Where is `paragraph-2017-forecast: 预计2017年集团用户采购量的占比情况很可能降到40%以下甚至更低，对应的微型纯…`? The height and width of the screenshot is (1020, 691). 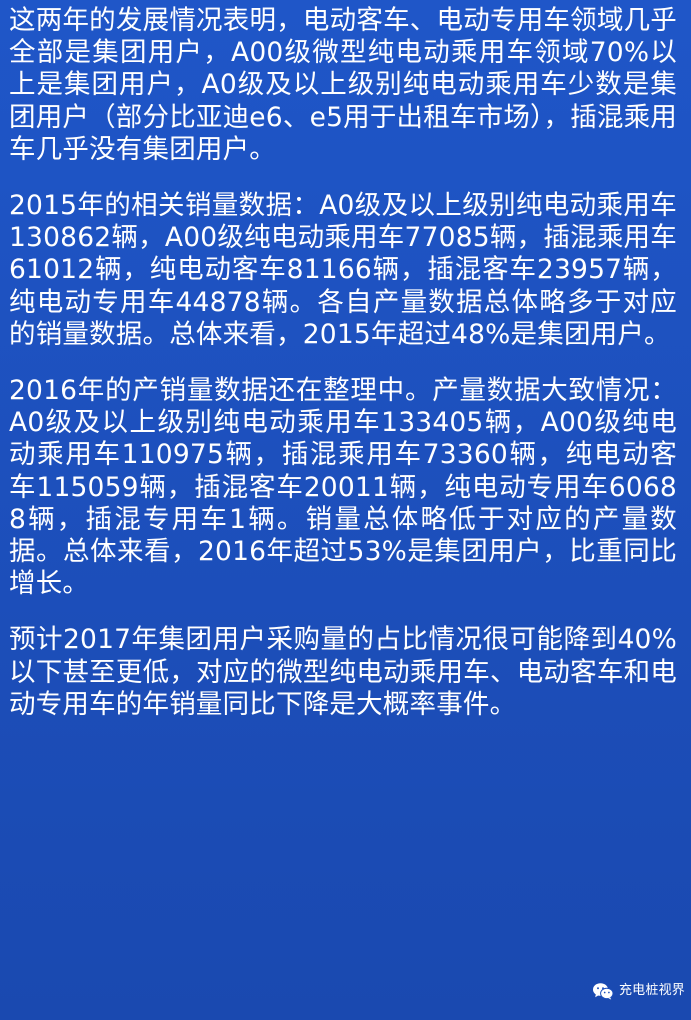 paragraph-2017-forecast: 预计2017年集团用户采购量的占比情况很可能降到40%以下甚至更低，对应的微型纯… is located at coordinates (343, 672).